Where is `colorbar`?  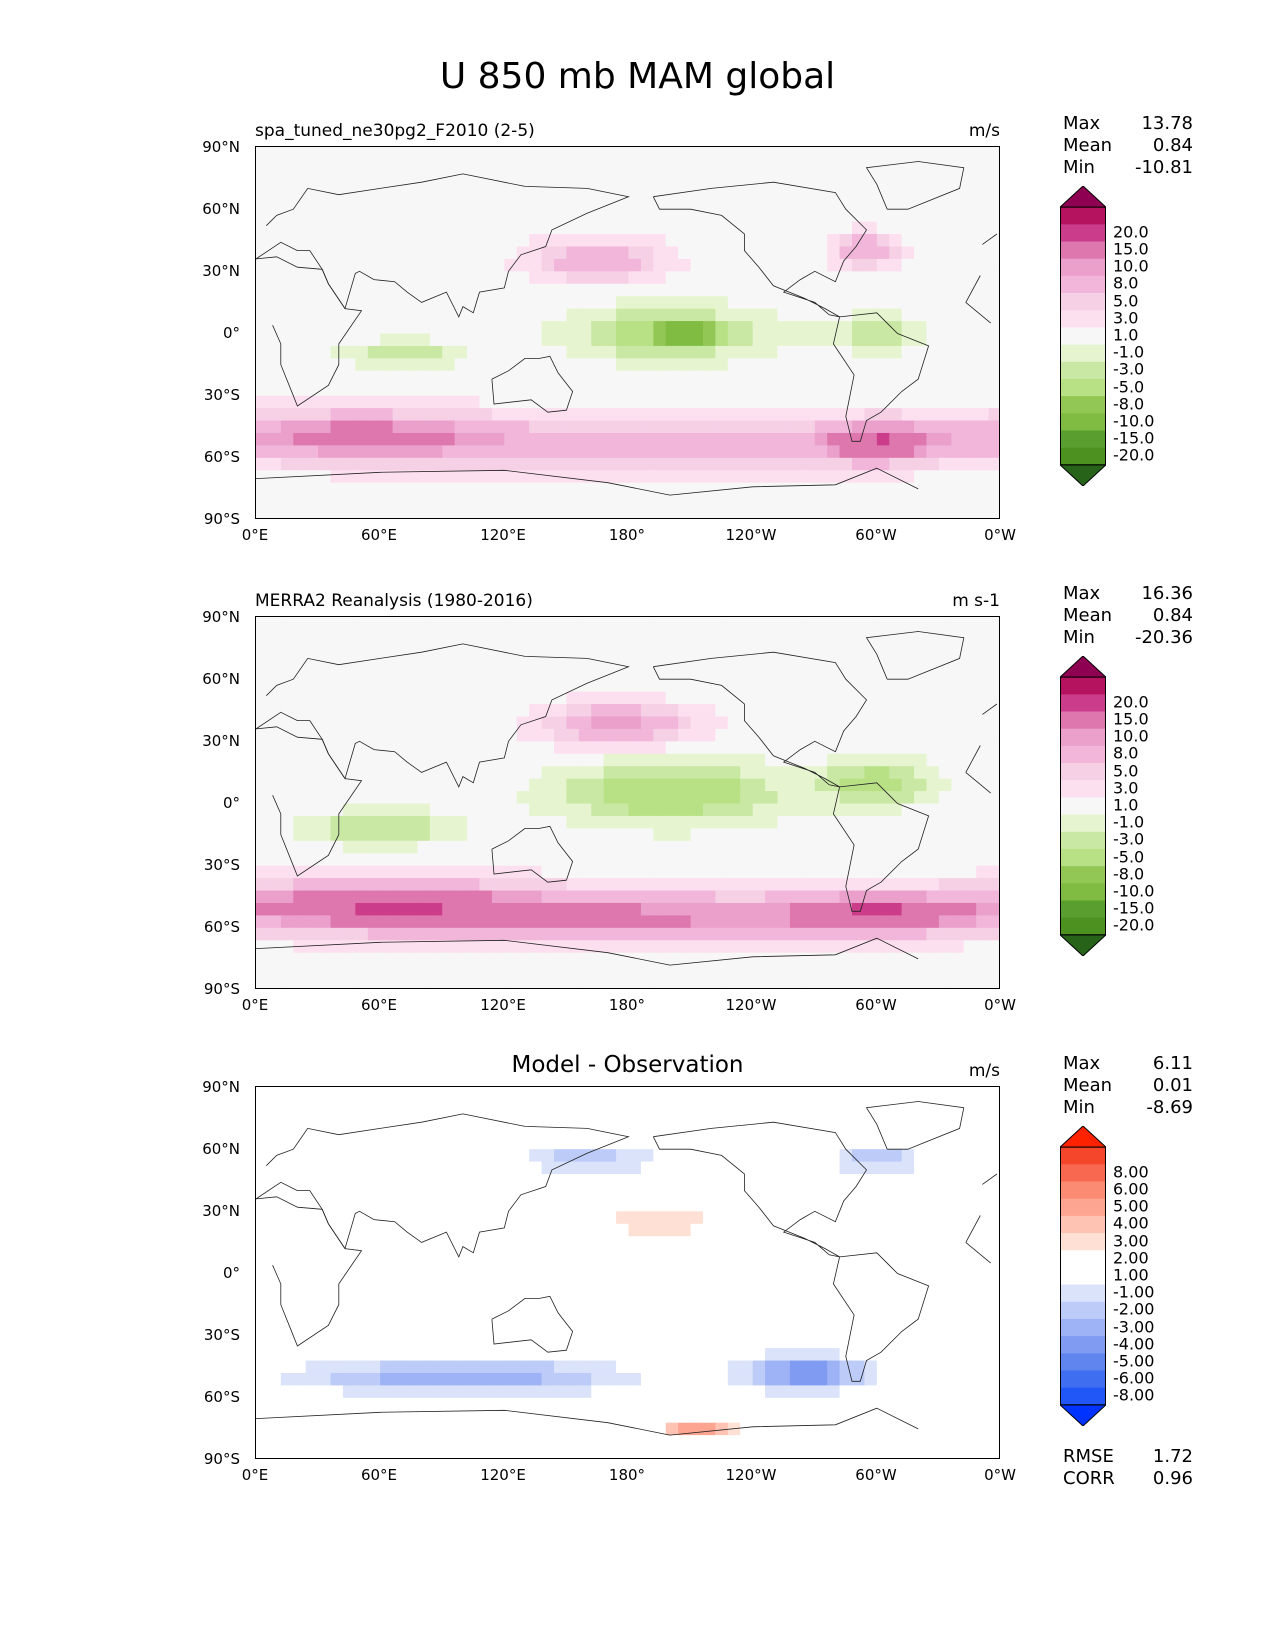 colorbar is located at coordinates (1083, 806).